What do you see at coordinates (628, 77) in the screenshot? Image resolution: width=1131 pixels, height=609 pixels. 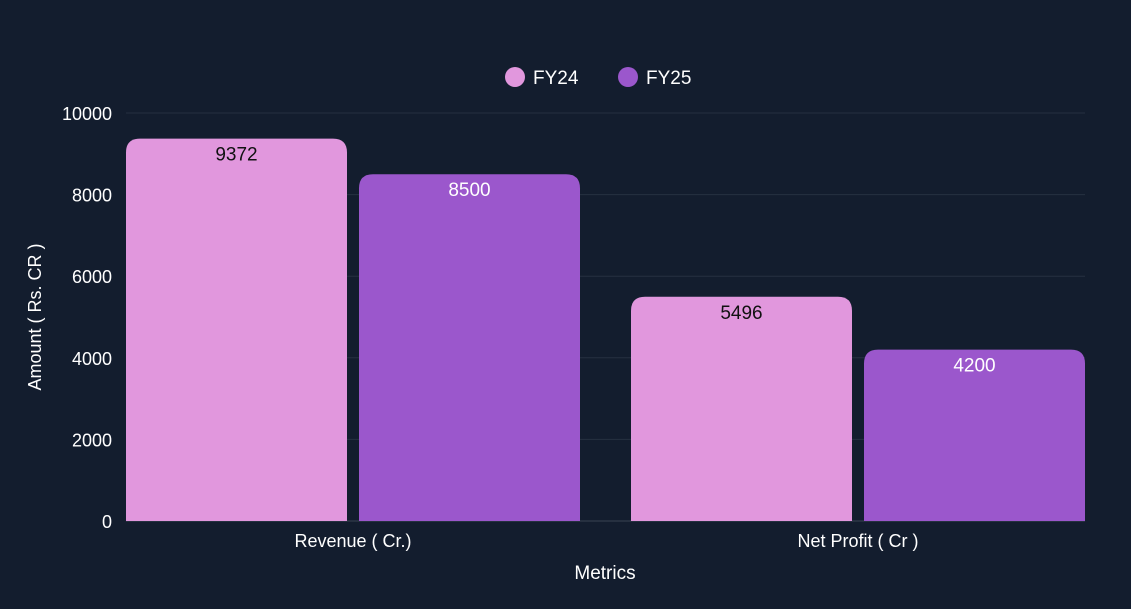 I see `legend-swatch-fy25` at bounding box center [628, 77].